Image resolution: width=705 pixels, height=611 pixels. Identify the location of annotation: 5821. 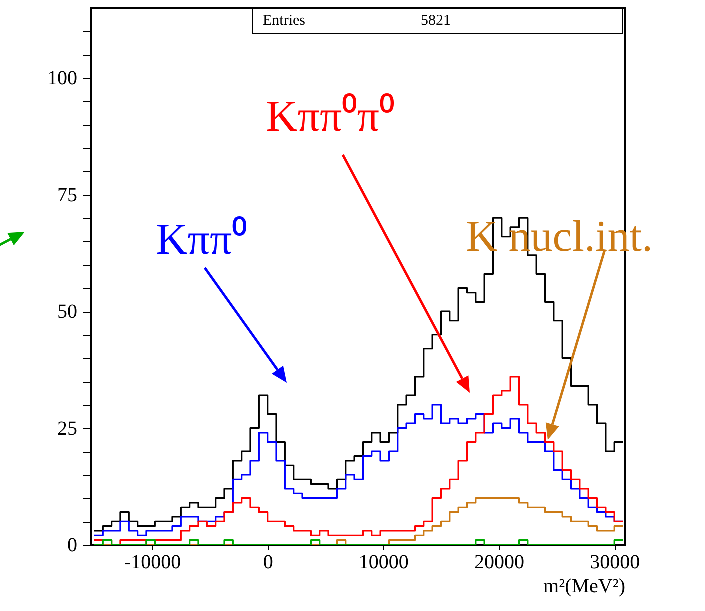
(436, 21).